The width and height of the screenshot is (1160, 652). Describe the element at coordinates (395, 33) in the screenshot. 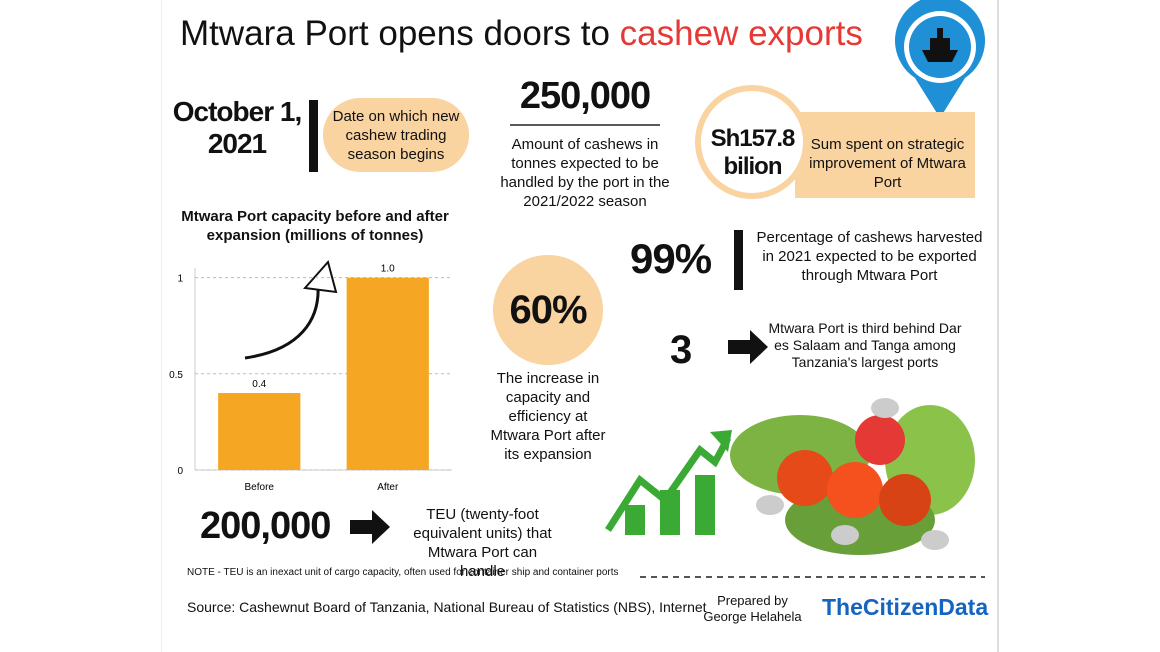

I see `title-lead: Mtwara Port opens doors to` at that location.